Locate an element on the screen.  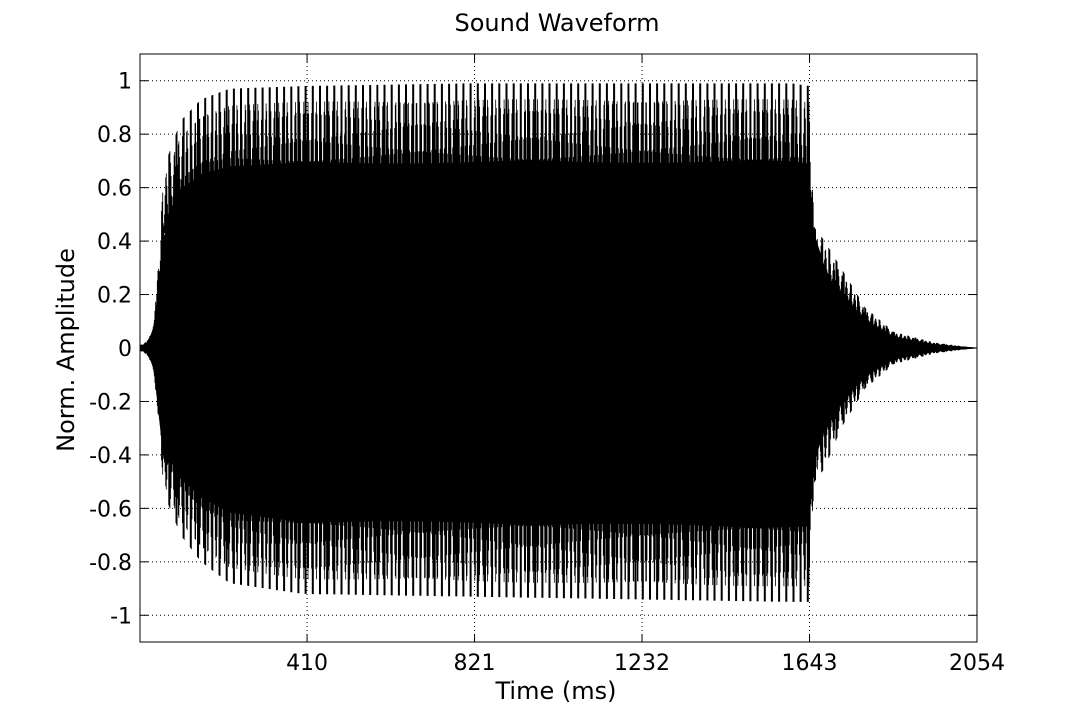
y-tick-label: 0.8 is located at coordinates (114, 135).